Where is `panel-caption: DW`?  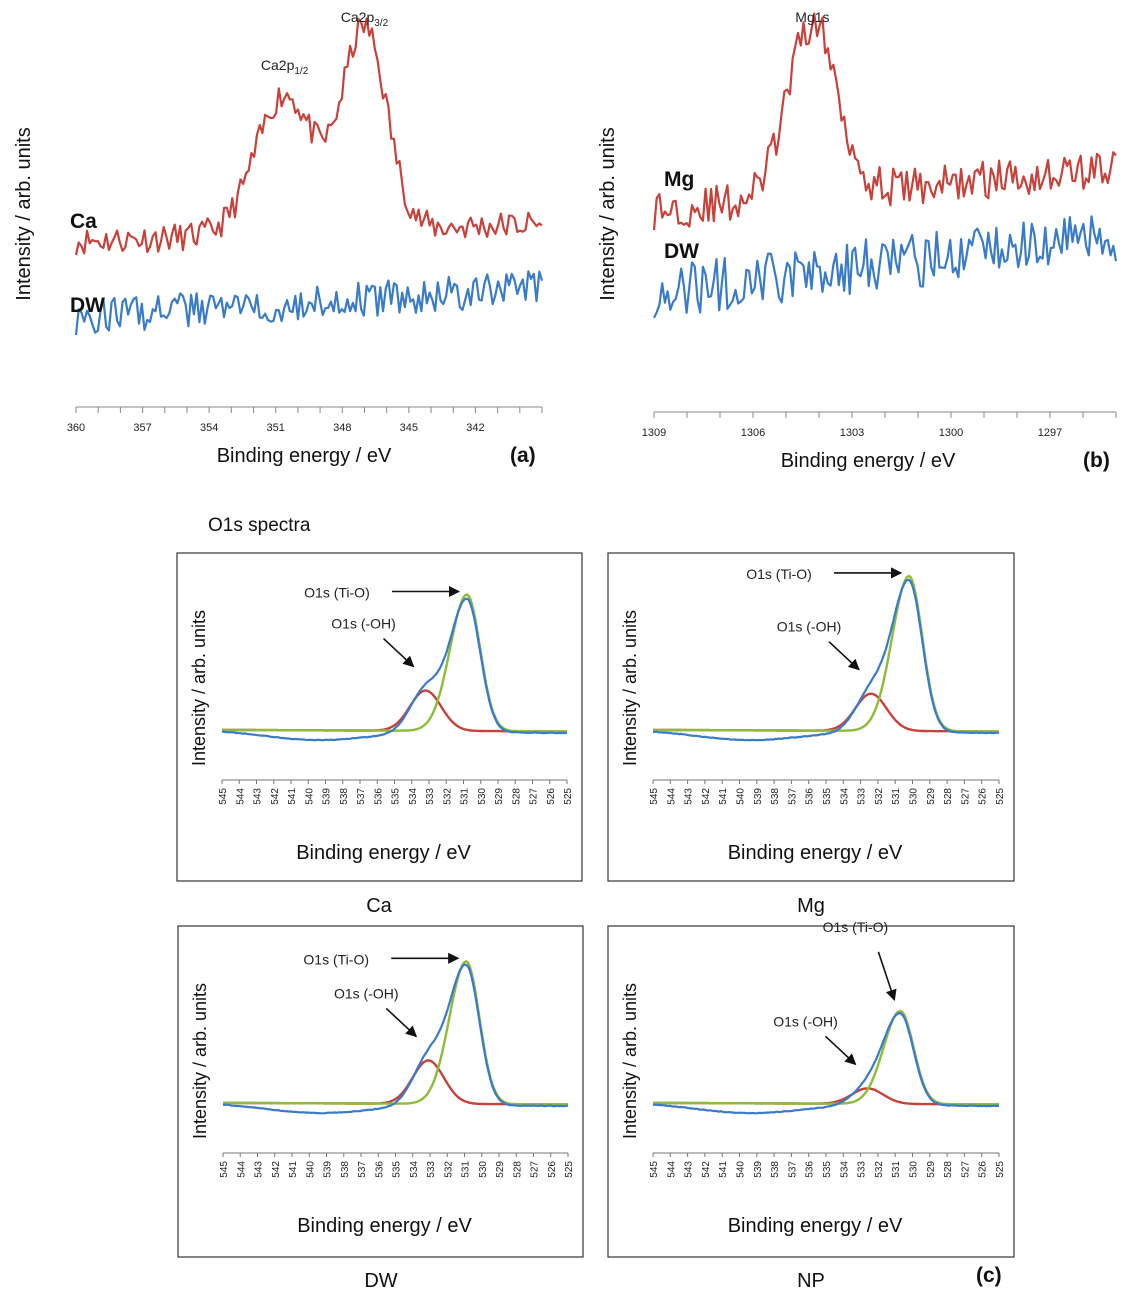
panel-caption: DW is located at coordinates (380, 1280).